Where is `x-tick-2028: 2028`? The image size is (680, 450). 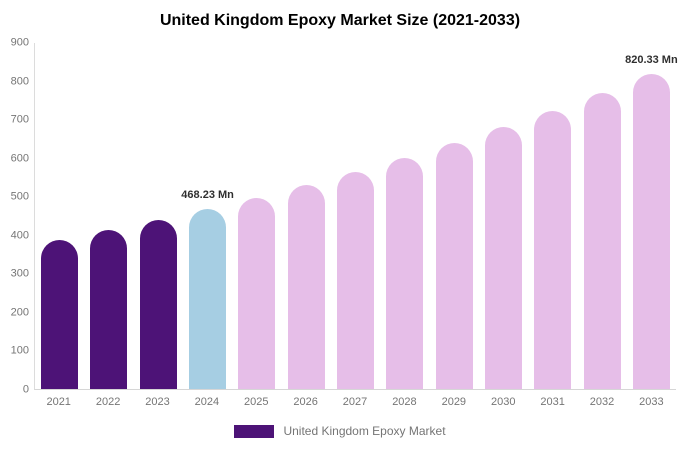 x-tick-2028: 2028 is located at coordinates (404, 402).